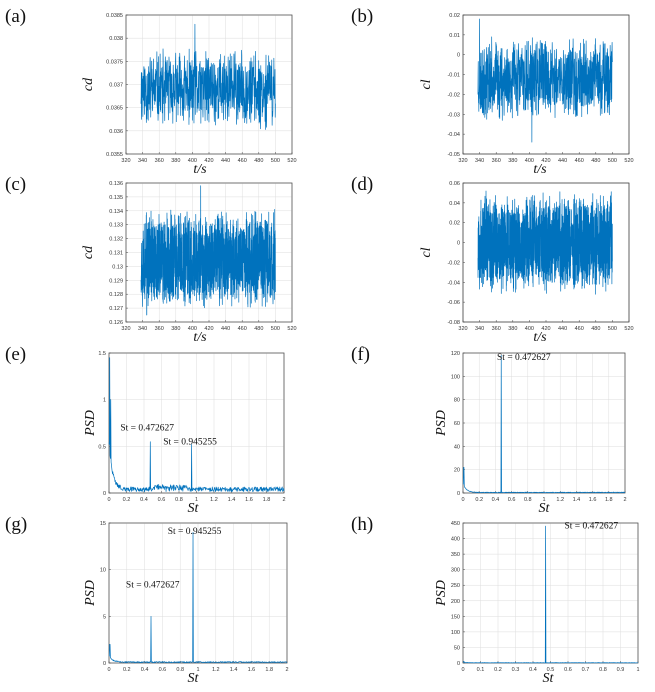 The image size is (655, 692). I want to click on panel-label: (b), so click(362, 16).